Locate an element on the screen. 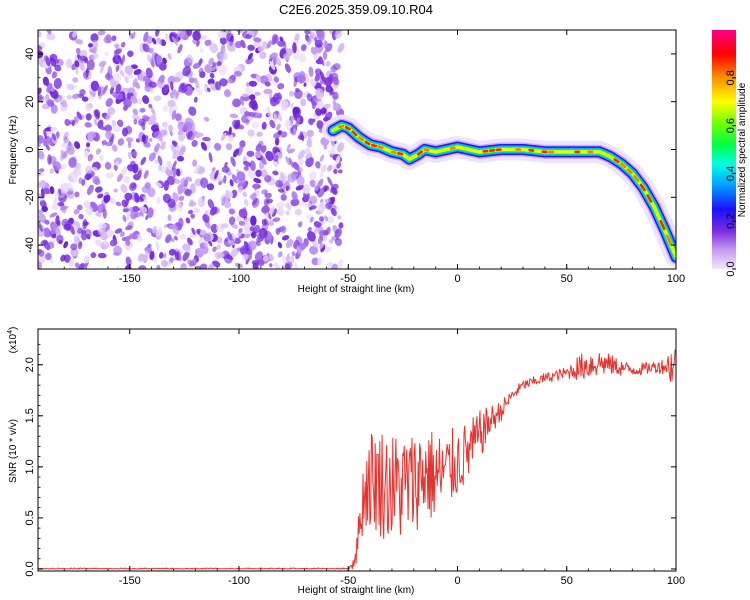  y-tick-label: 20 is located at coordinates (30, 102).